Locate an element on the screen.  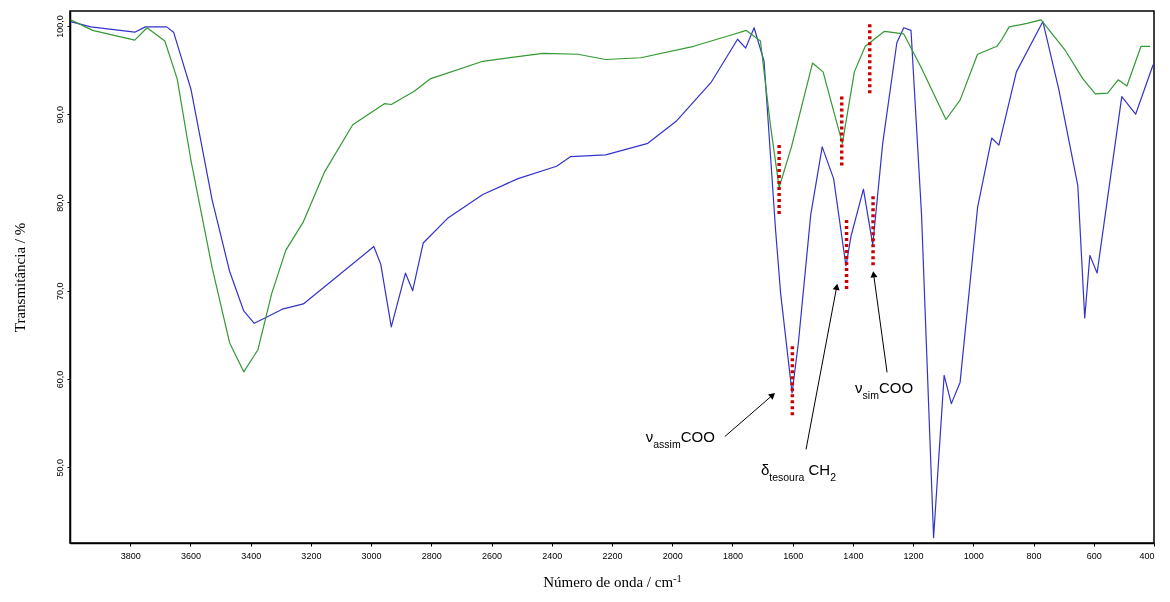
x-tick-label: 2800 is located at coordinates (431, 555).